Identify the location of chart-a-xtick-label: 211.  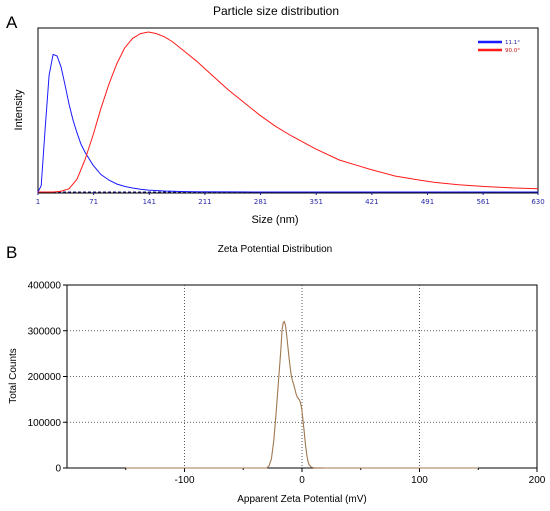
(204, 202).